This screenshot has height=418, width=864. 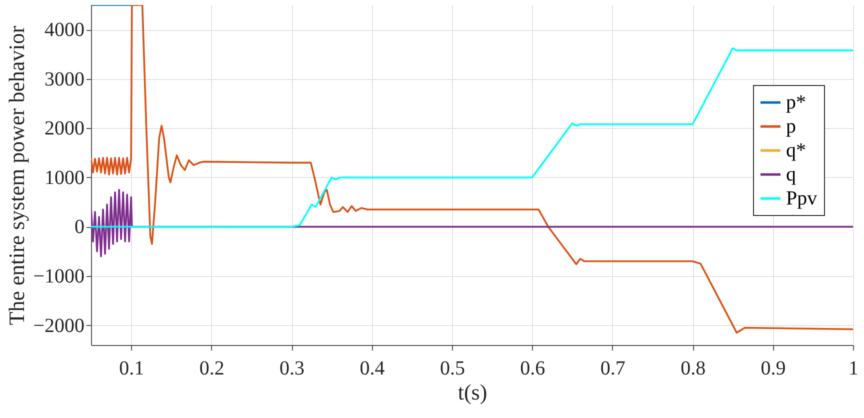 What do you see at coordinates (796, 151) in the screenshot?
I see `legend-label: q*` at bounding box center [796, 151].